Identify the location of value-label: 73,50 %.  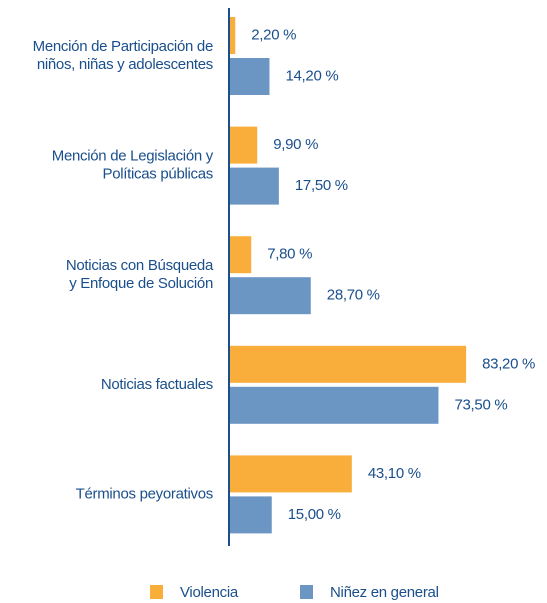
(480, 404).